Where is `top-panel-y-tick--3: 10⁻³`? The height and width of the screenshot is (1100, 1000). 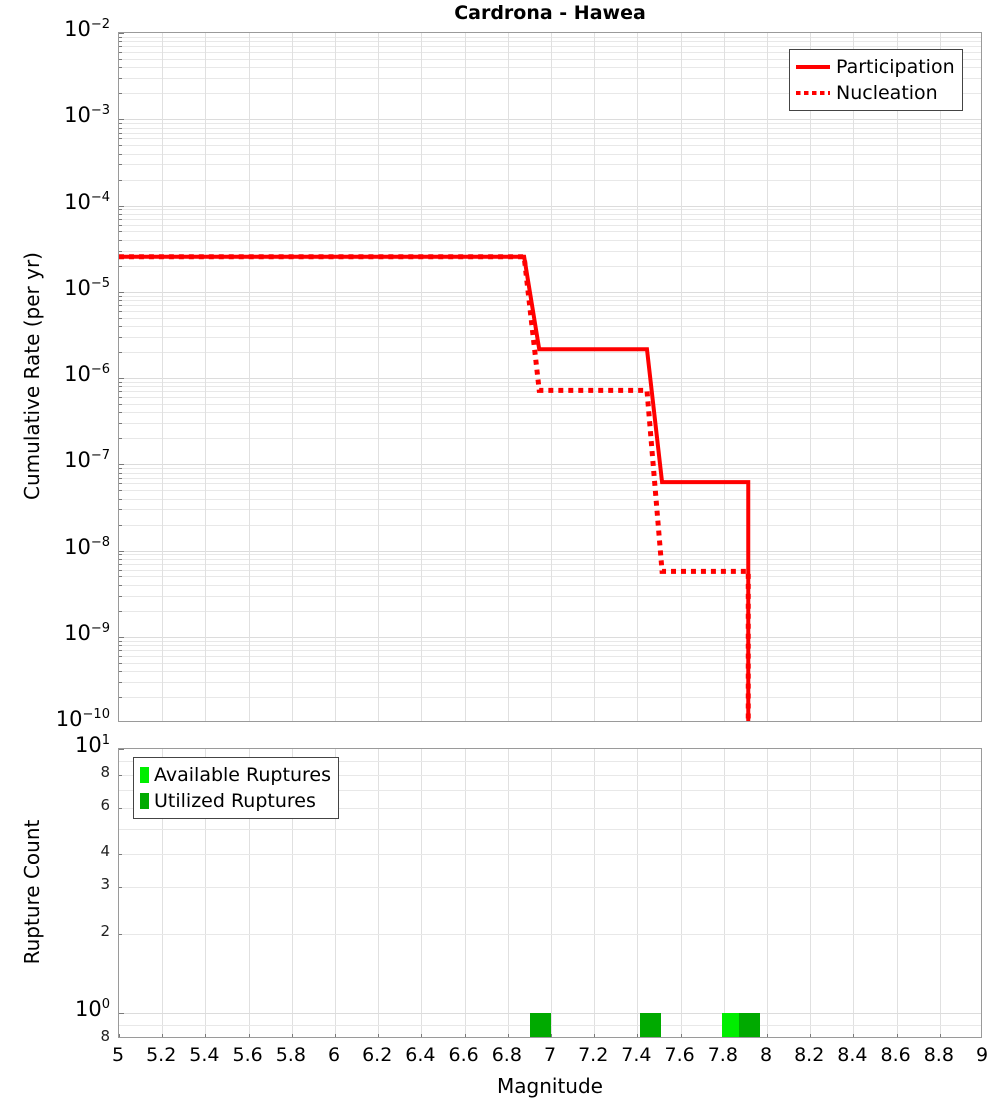
top-panel-y-tick--3: 10⁻³ is located at coordinates (87, 115).